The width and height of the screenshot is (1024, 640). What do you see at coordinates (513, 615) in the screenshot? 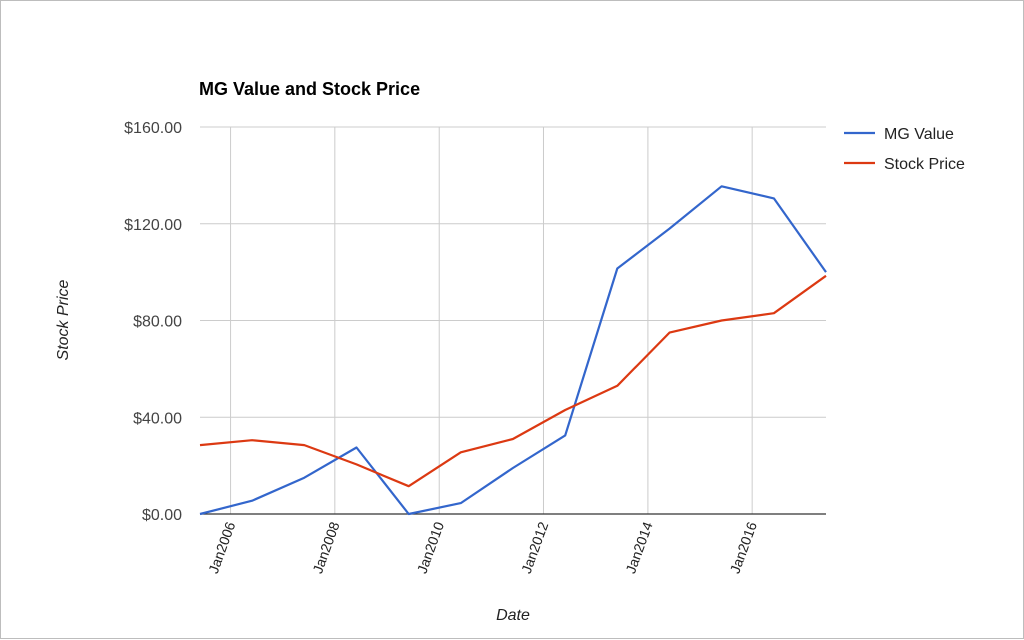
I see `x-axis-title: Date` at bounding box center [513, 615].